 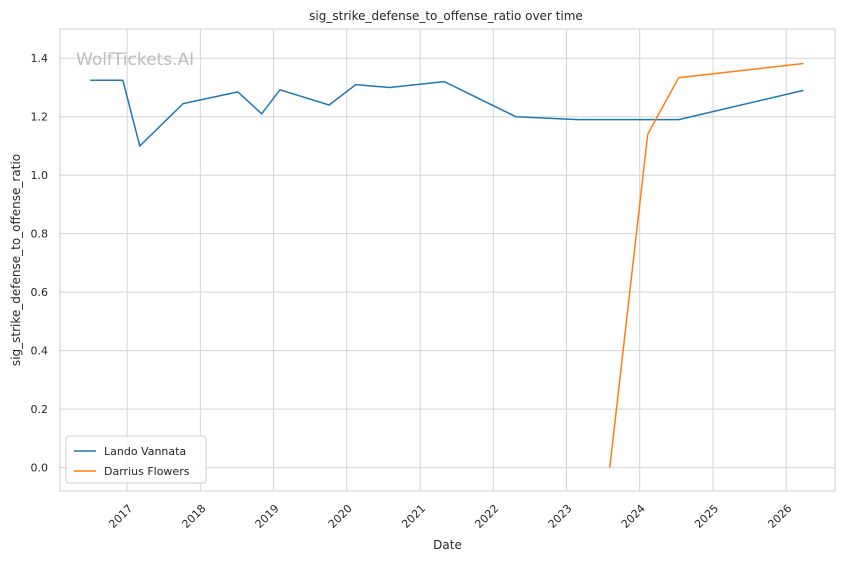 I want to click on y-axis-title: sig_strike_defense_to_offense_ratio, so click(x=16, y=260).